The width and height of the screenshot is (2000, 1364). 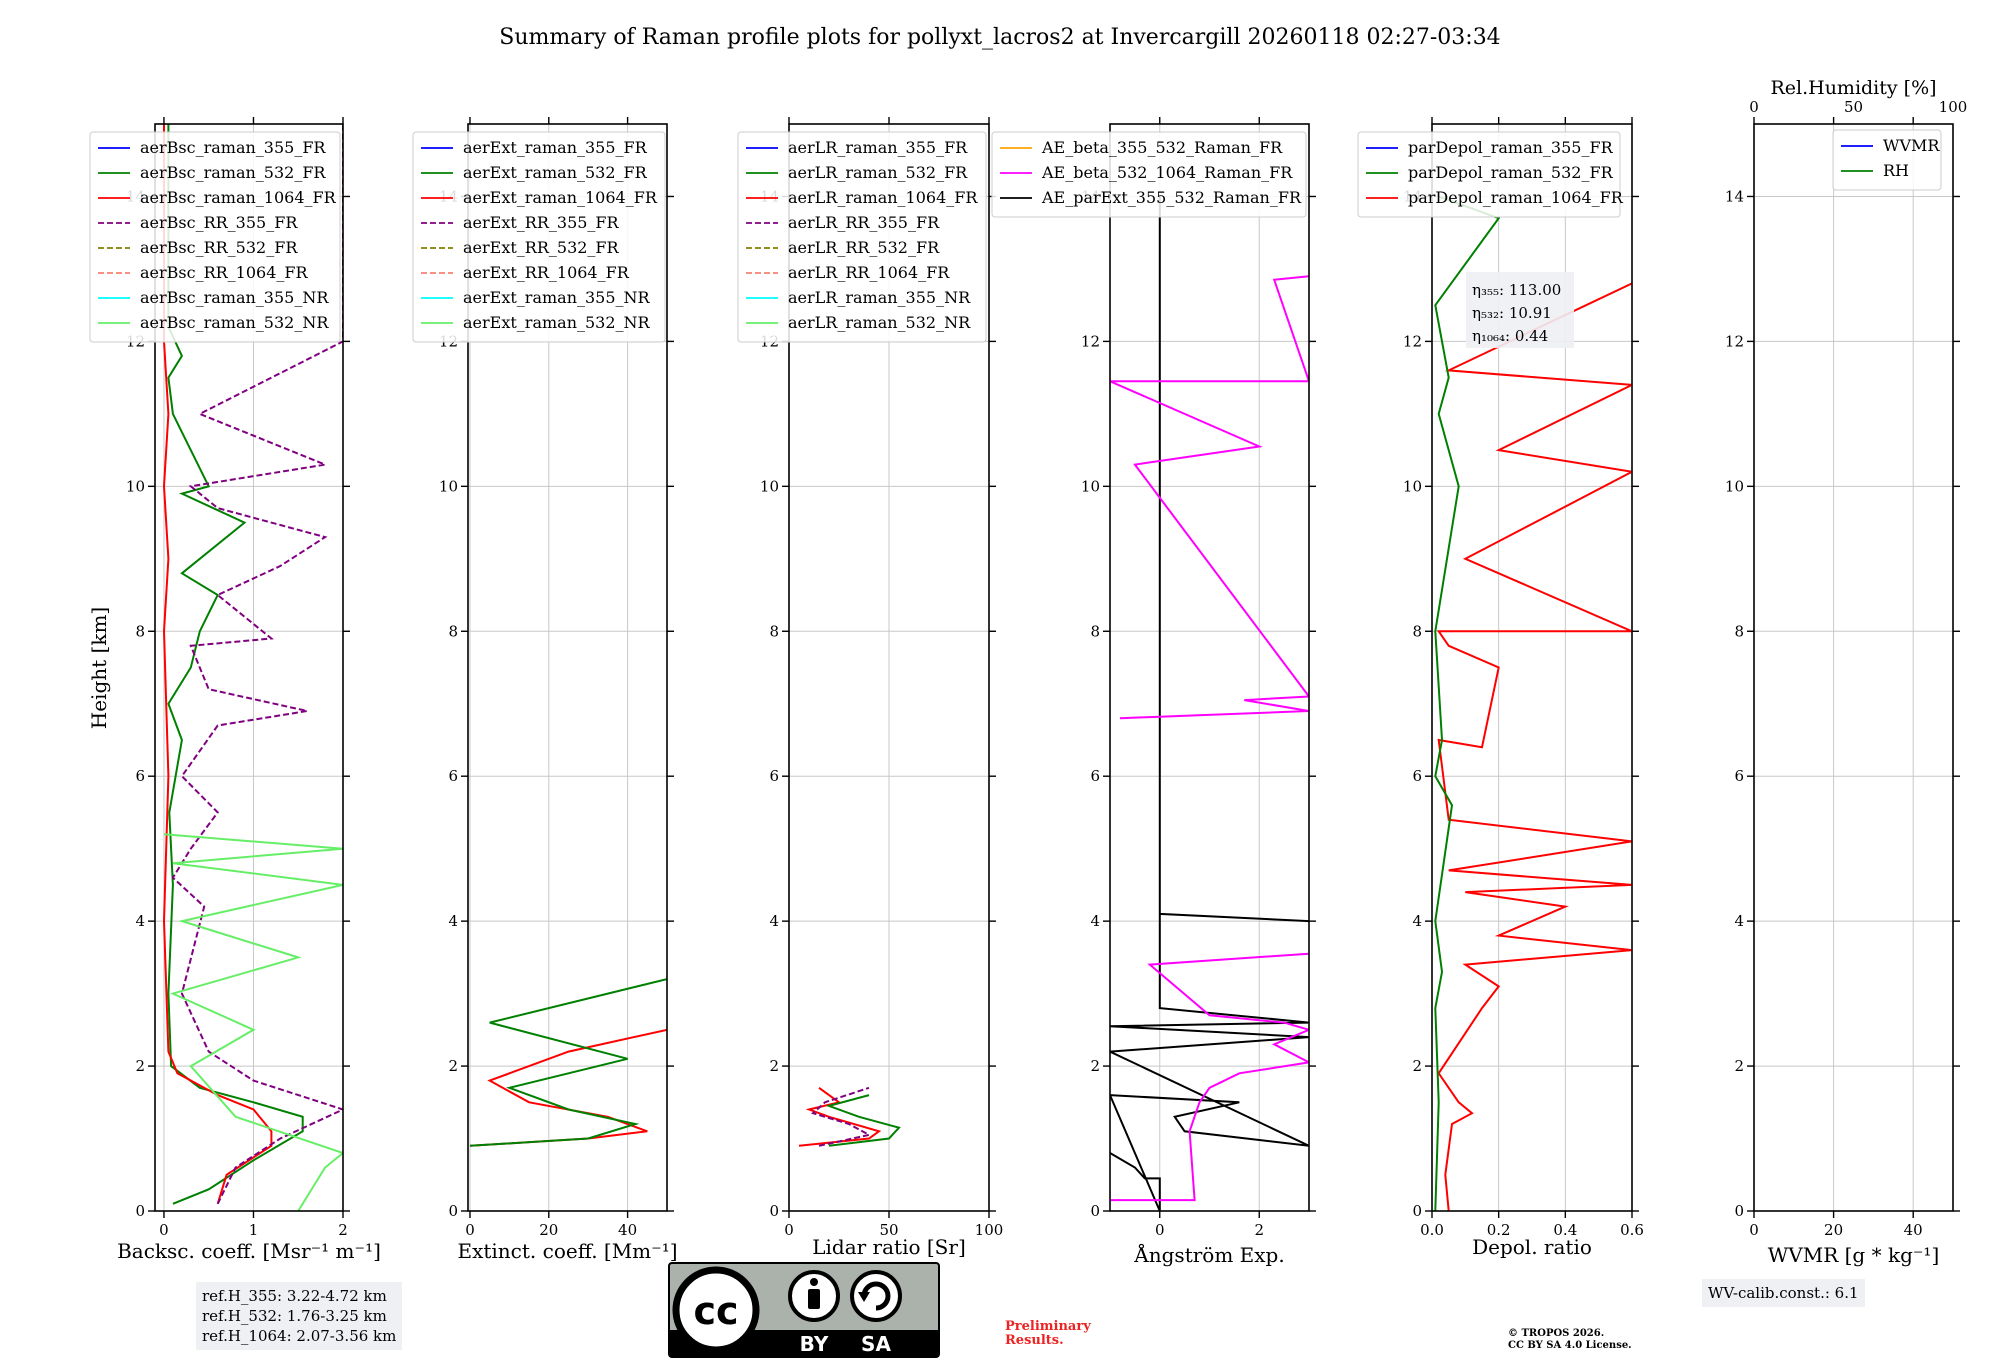 What do you see at coordinates (888, 1230) in the screenshot?
I see `x-tick-label: 50` at bounding box center [888, 1230].